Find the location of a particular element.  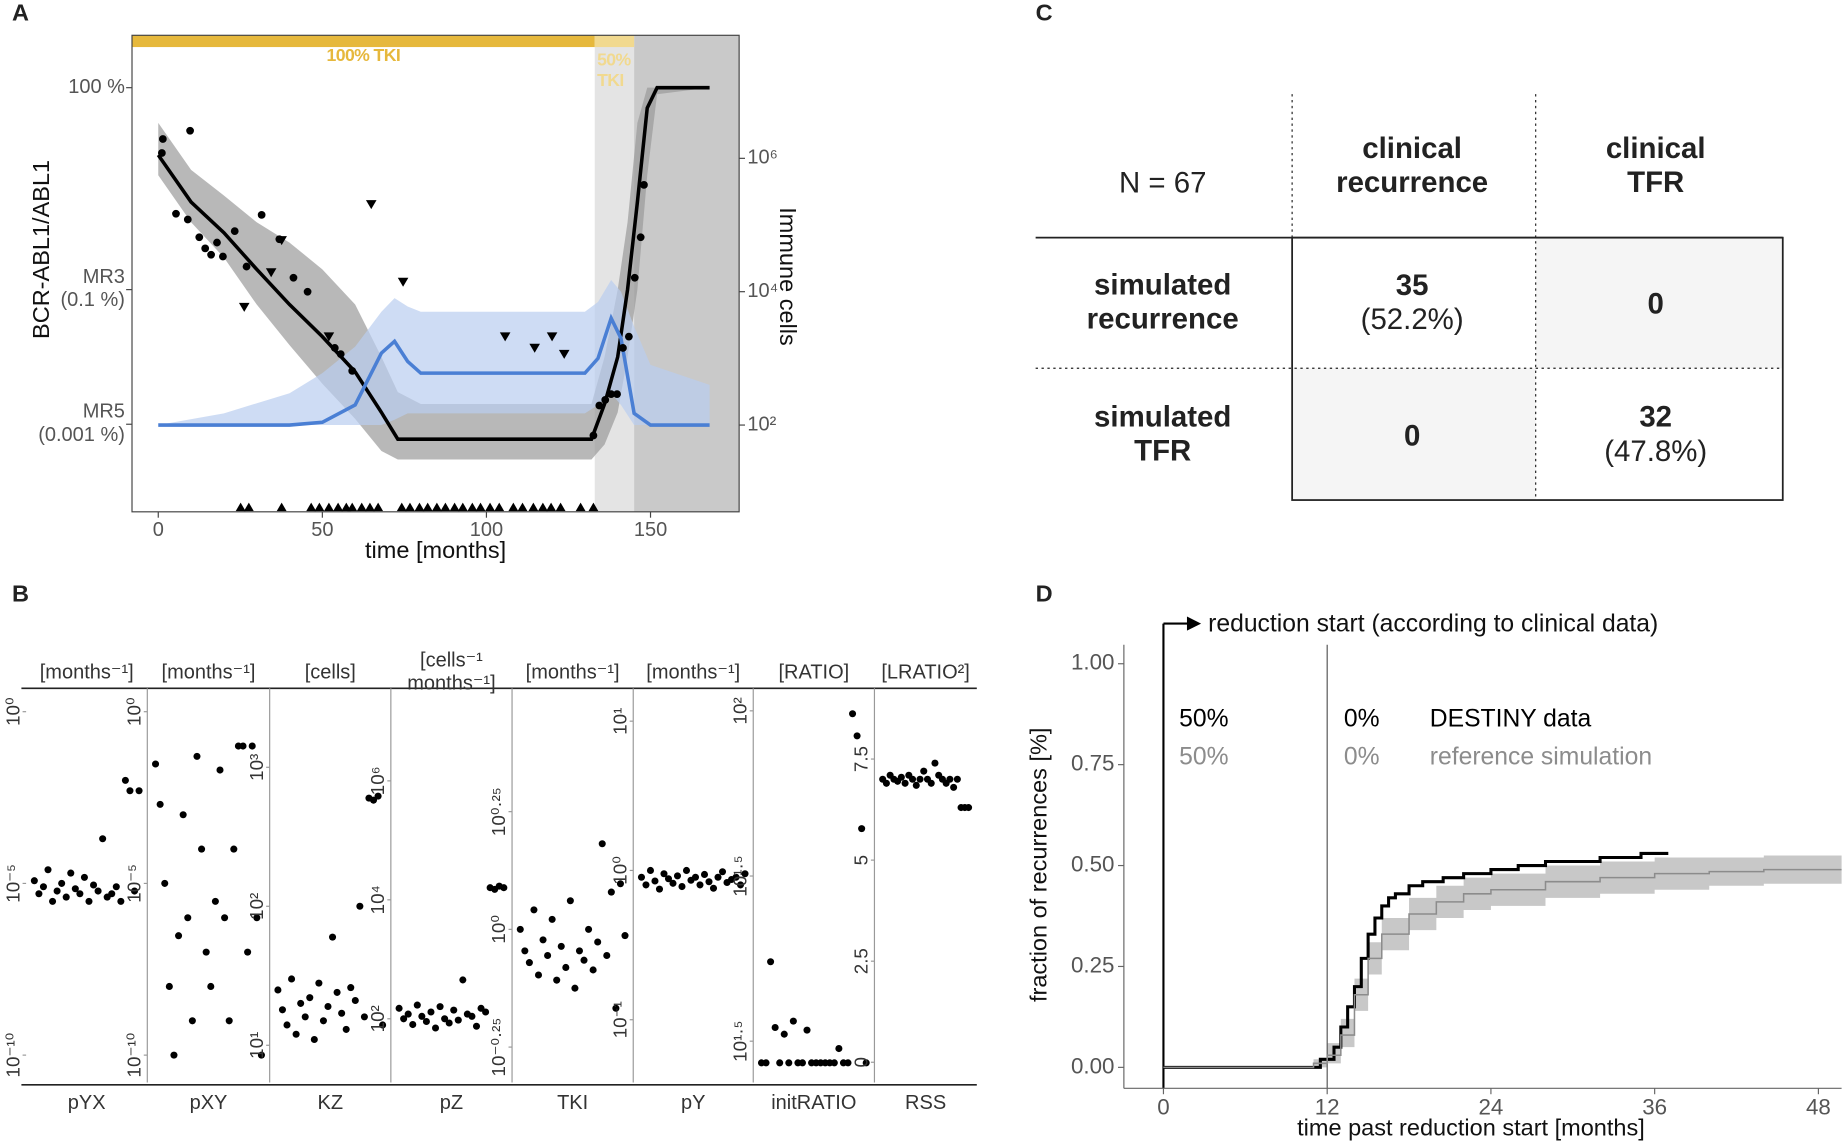

strip-tick-label: 7.5 is located at coordinates (861, 759).